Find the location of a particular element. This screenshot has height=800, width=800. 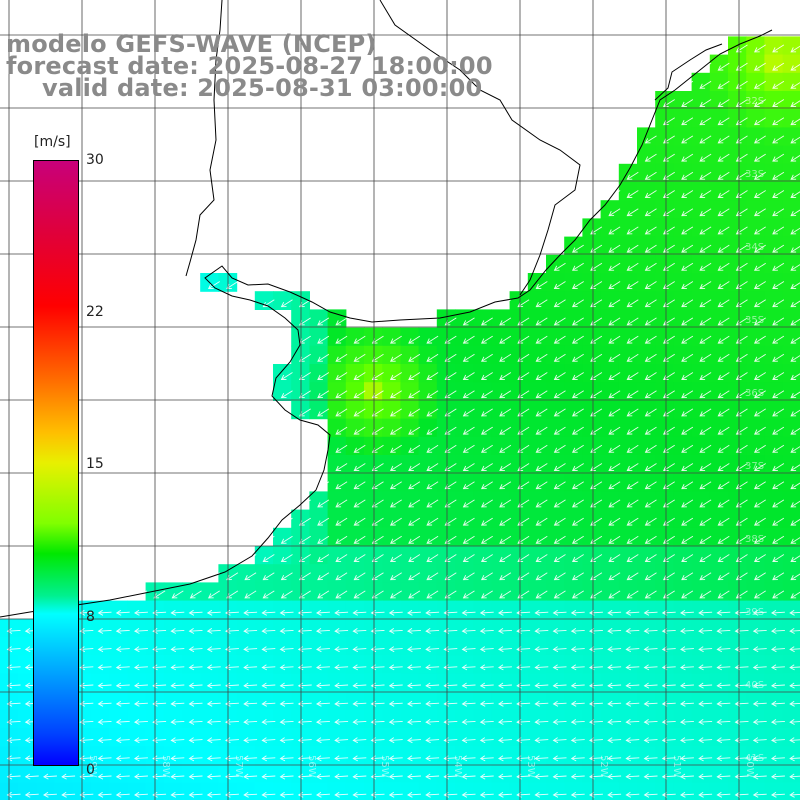

lon-label: 51W is located at coordinates (676, 766).